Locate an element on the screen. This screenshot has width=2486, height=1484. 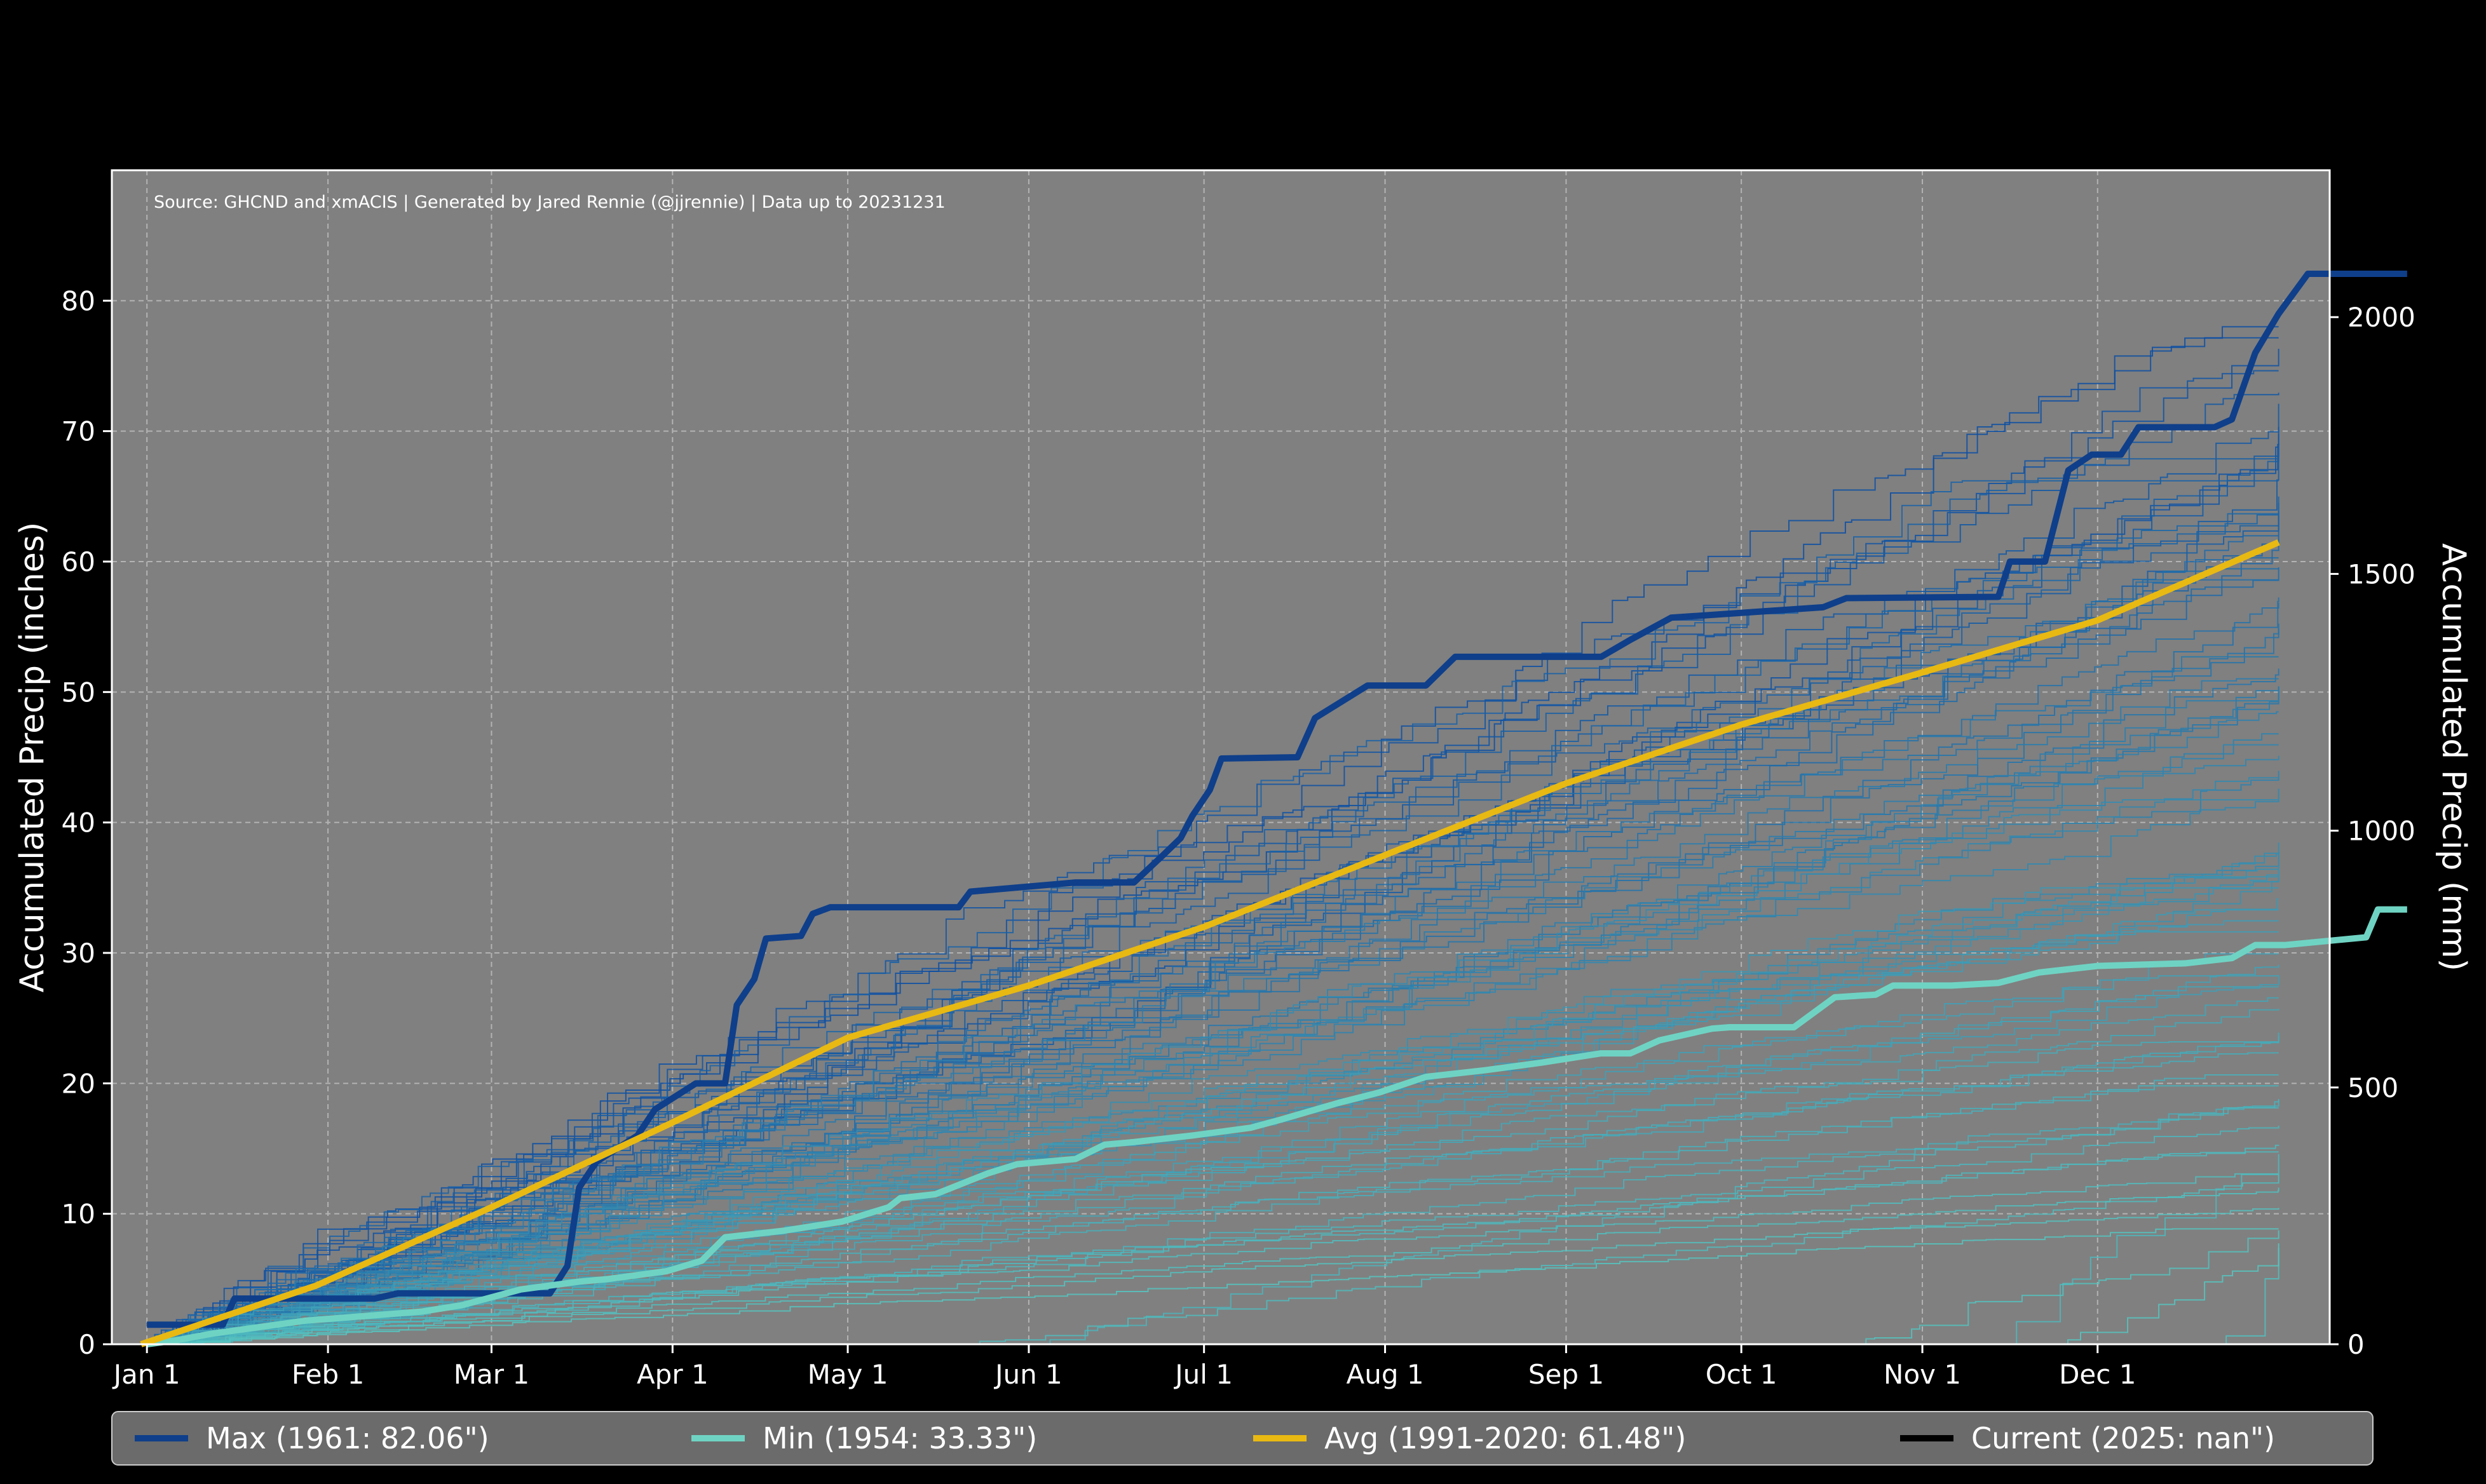
y-tick-label: 80 is located at coordinates (78, 300).